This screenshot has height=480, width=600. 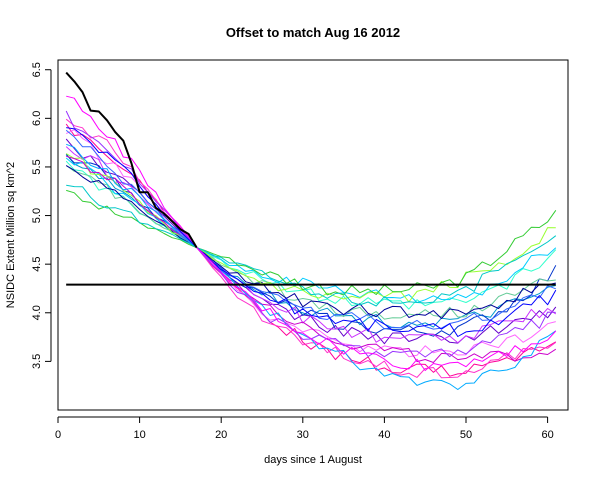 What do you see at coordinates (466, 435) in the screenshot?
I see `x-tick-label: 50` at bounding box center [466, 435].